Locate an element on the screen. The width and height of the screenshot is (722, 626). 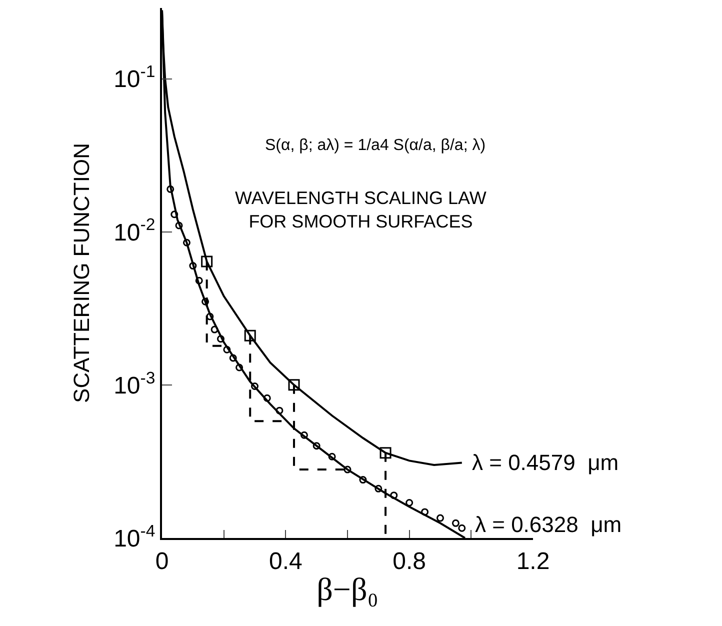
y-tick-label: 10$^{-2}$ is located at coordinates (135, 230).